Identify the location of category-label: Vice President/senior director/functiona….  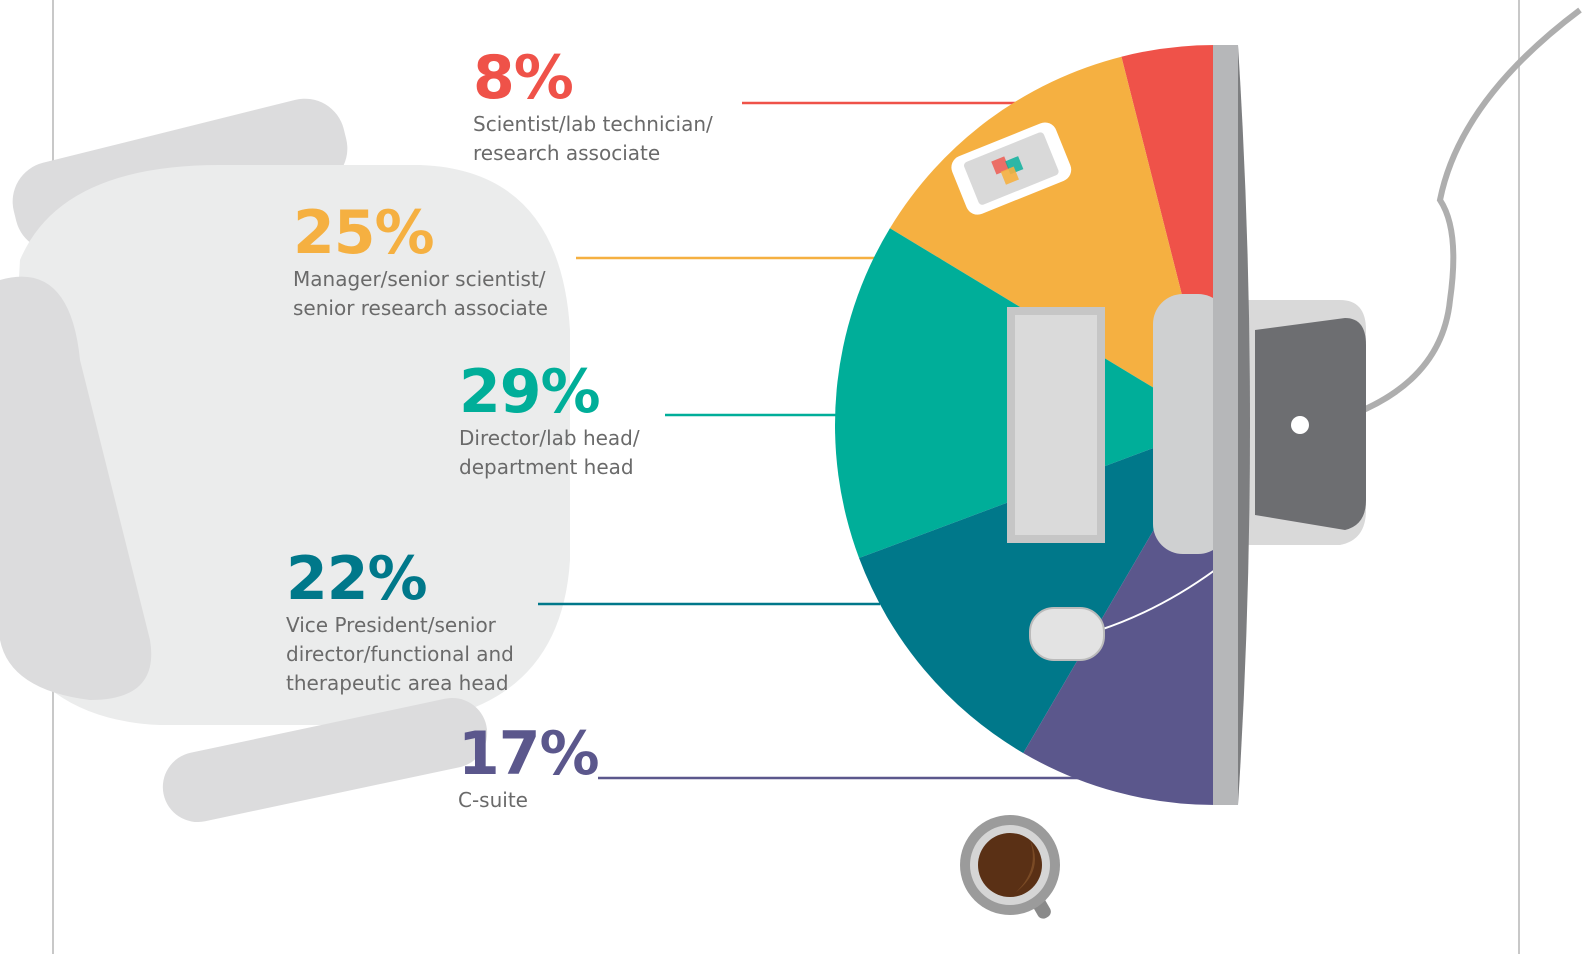
(400, 654).